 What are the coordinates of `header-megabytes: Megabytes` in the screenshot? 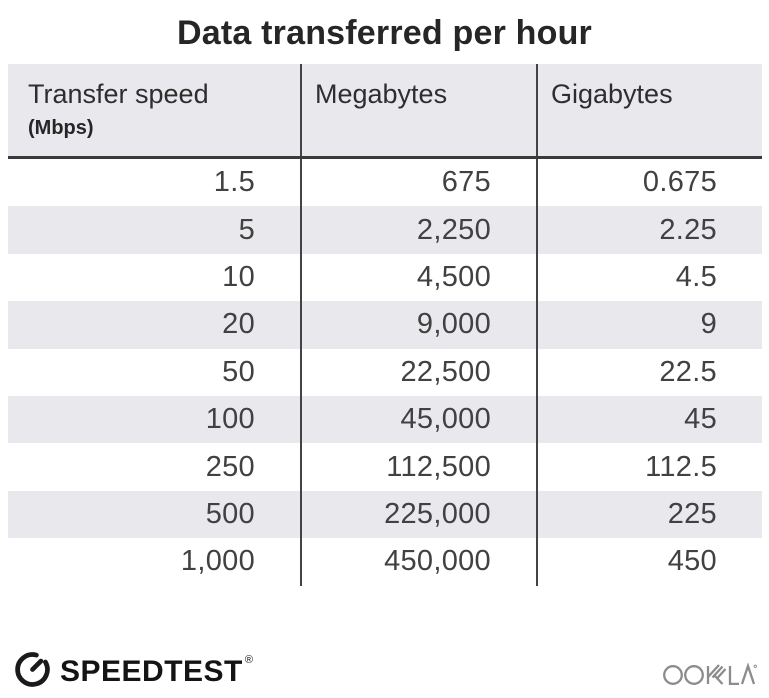 It's located at (420, 110).